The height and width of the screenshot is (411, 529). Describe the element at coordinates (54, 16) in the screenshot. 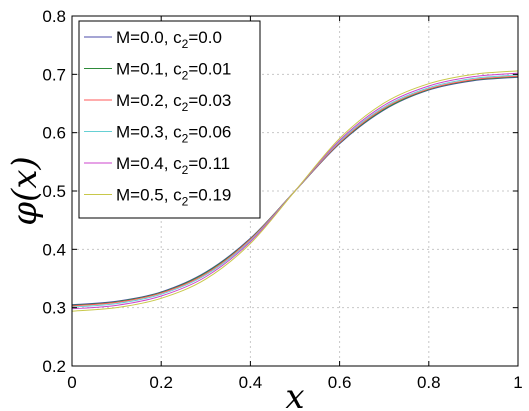

I see `y-tick-label: 0.8` at that location.